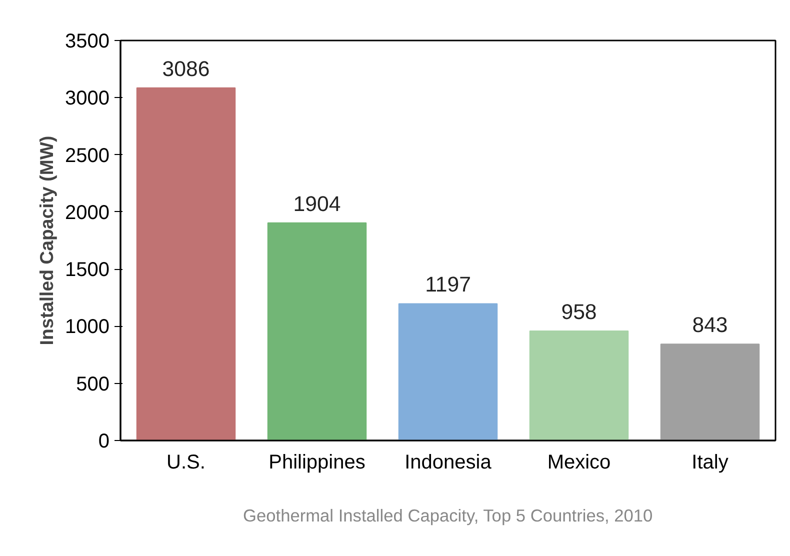 The width and height of the screenshot is (790, 556). Describe the element at coordinates (186, 68) in the screenshot. I see `data-label: 3086` at that location.